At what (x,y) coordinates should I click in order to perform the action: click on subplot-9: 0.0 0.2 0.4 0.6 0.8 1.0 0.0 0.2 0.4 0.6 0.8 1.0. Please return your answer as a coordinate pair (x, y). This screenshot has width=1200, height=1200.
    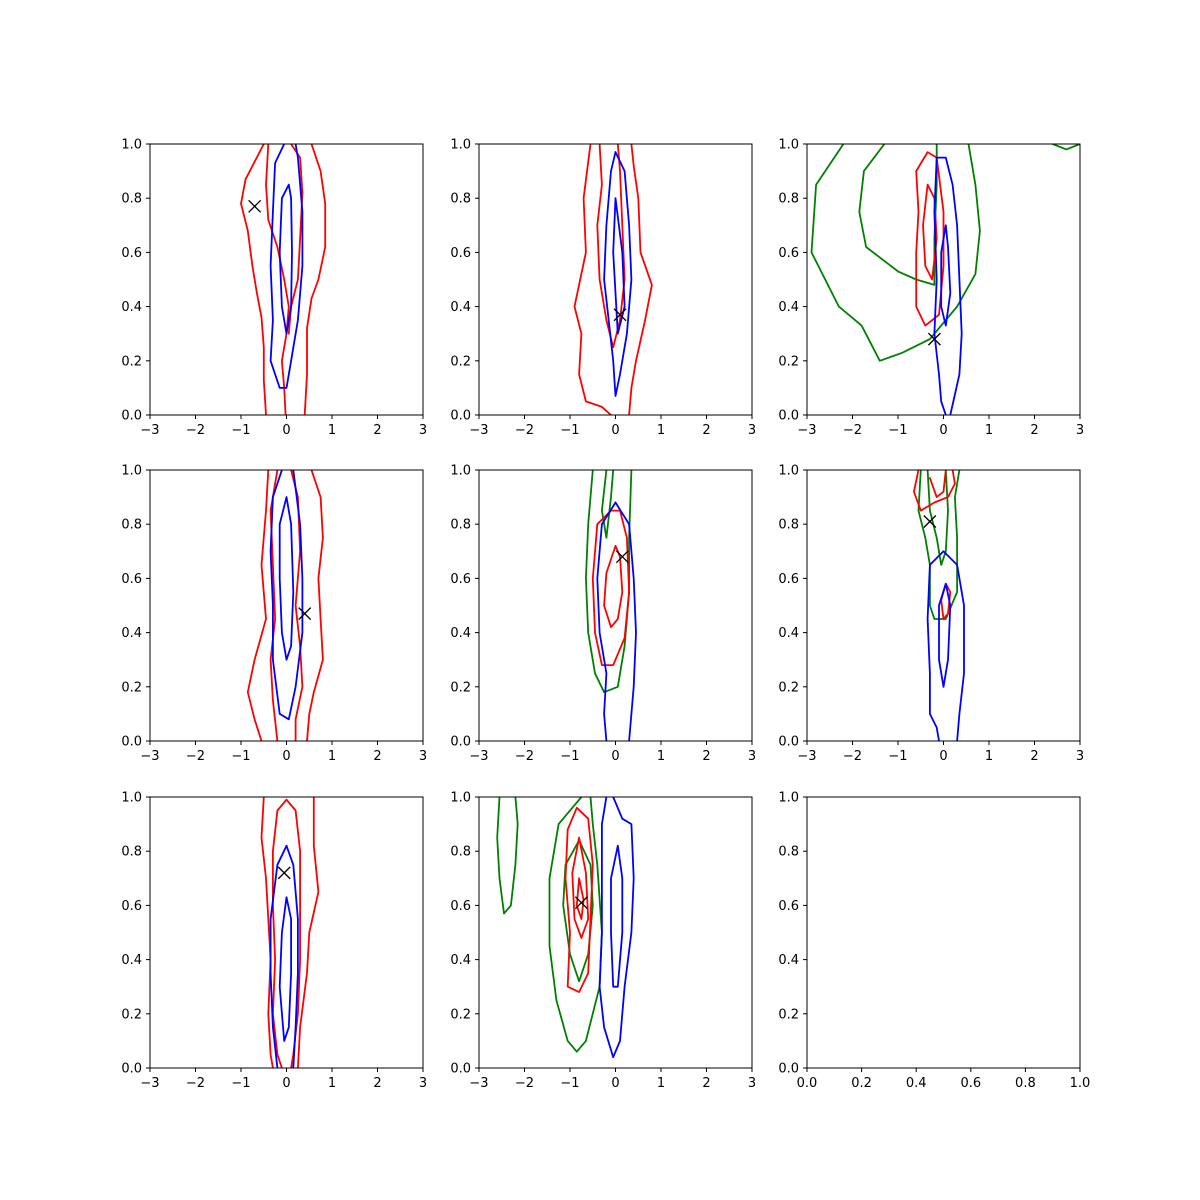
    Looking at the image, I should click on (934, 941).